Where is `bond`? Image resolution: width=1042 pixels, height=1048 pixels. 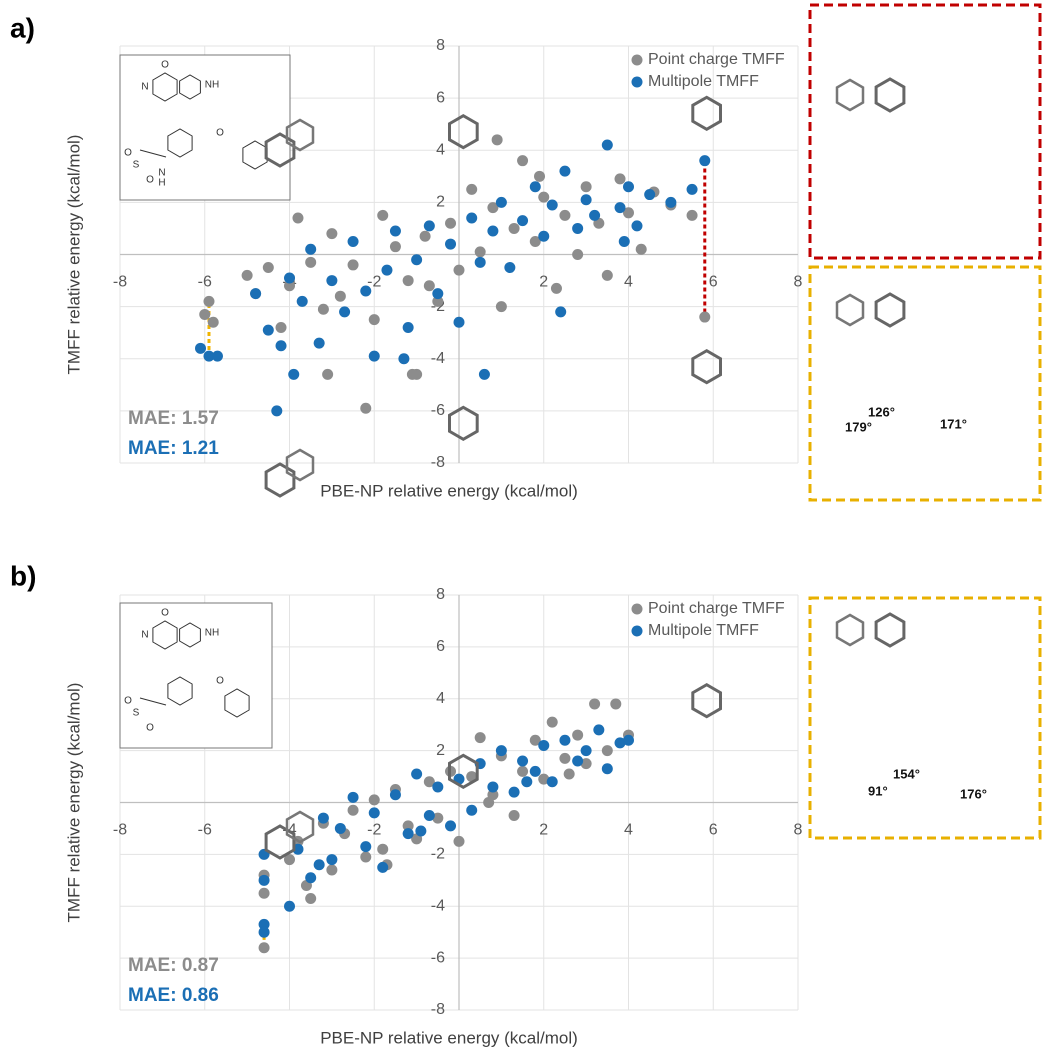
bond is located at coordinates (153, 701).